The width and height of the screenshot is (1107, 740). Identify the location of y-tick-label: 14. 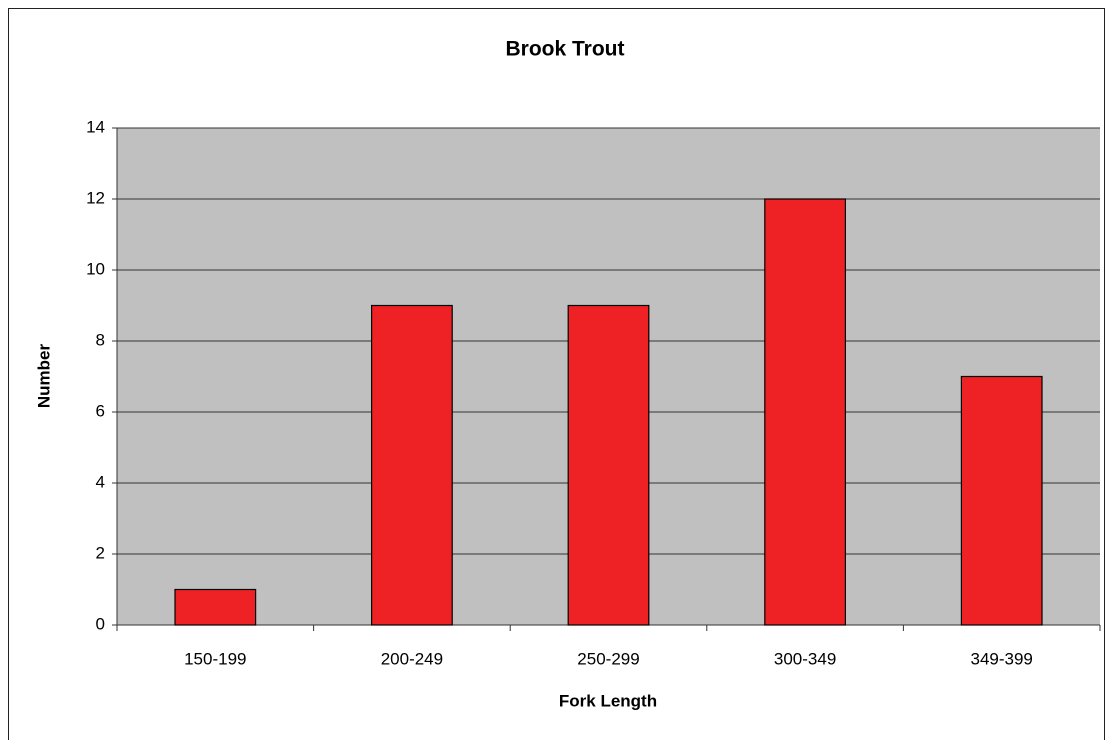
(95, 126).